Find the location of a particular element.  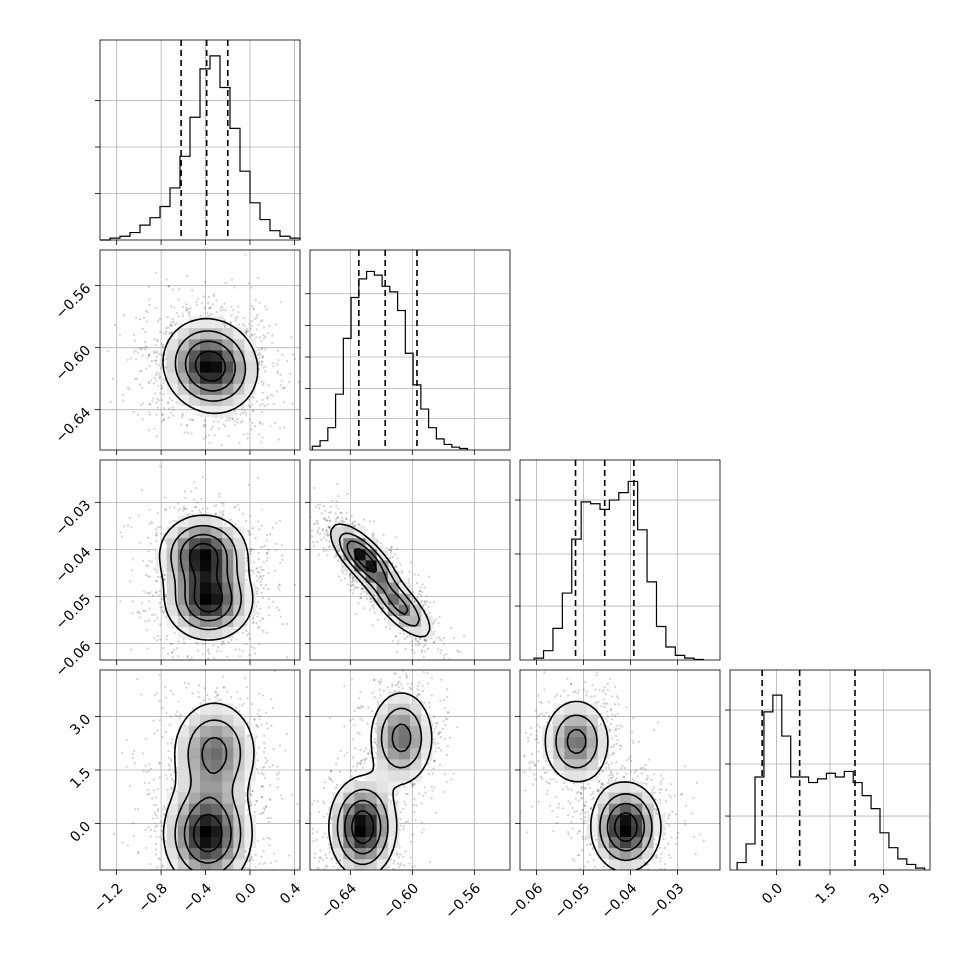

y-tick-label: 0.0 is located at coordinates (80, 832).